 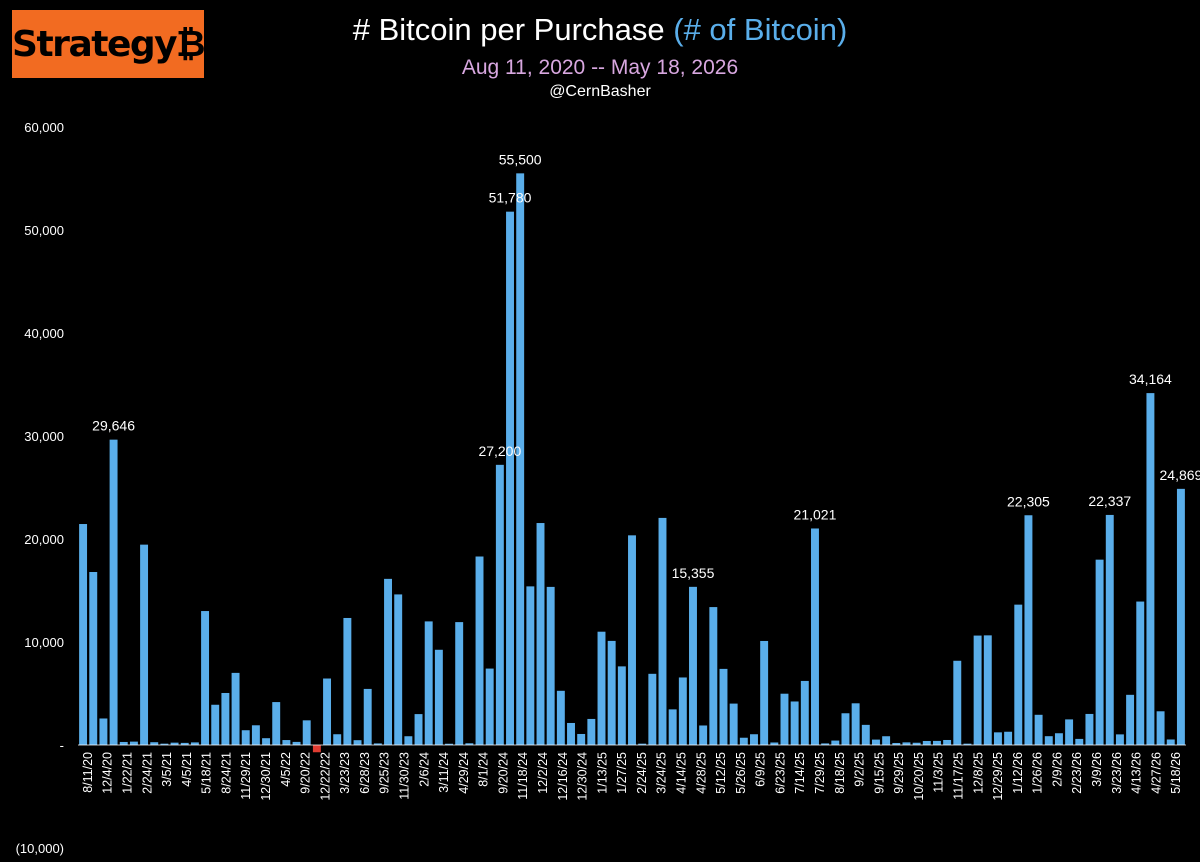 What do you see at coordinates (484, 769) in the screenshot?
I see `x-tick-label: 8/1/24` at bounding box center [484, 769].